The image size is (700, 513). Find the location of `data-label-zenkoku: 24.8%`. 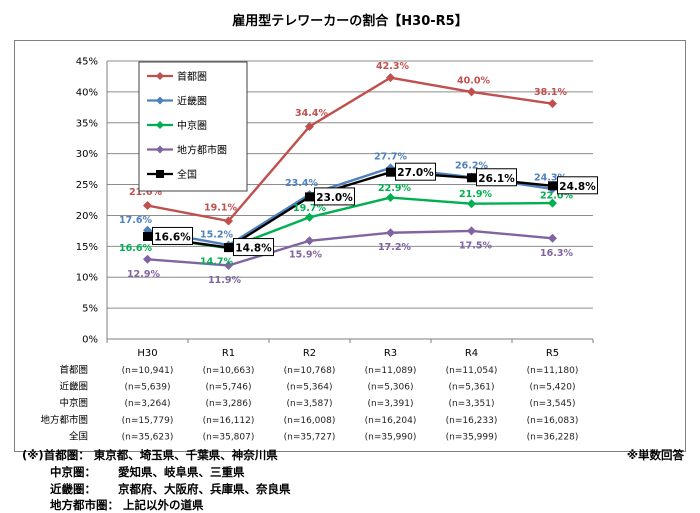

data-label-zenkoku: 24.8% is located at coordinates (577, 187).